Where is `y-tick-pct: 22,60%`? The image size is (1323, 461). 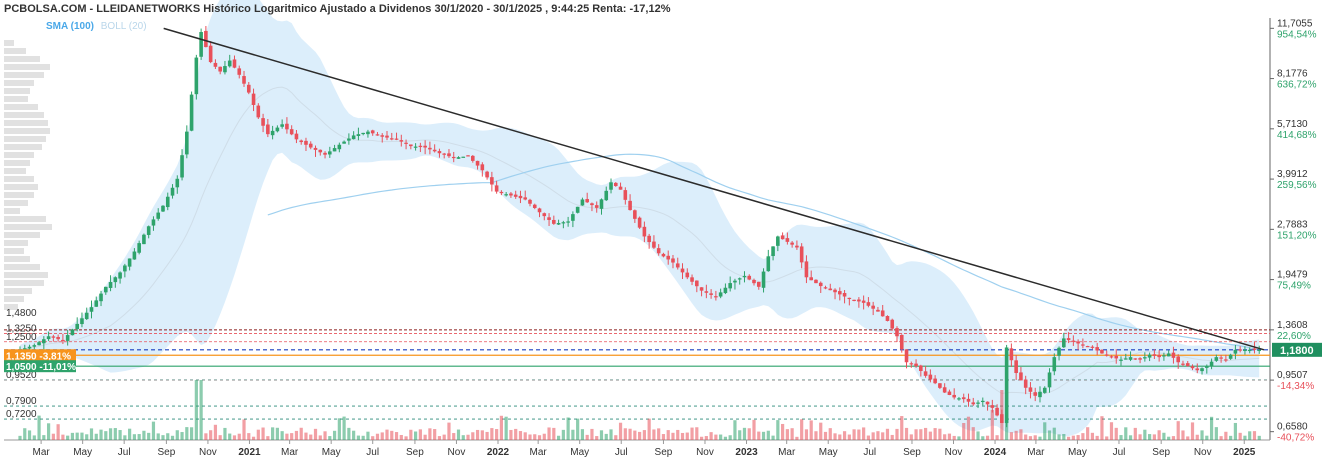 y-tick-pct: 22,60% is located at coordinates (1294, 336).